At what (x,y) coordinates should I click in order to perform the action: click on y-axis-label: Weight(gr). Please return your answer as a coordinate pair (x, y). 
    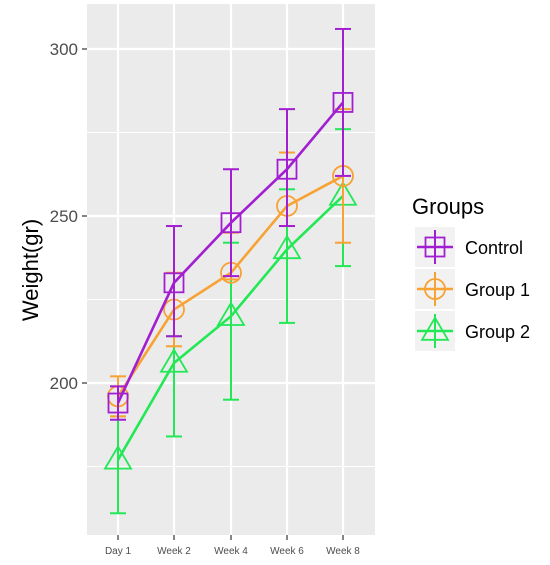
    Looking at the image, I should click on (30, 270).